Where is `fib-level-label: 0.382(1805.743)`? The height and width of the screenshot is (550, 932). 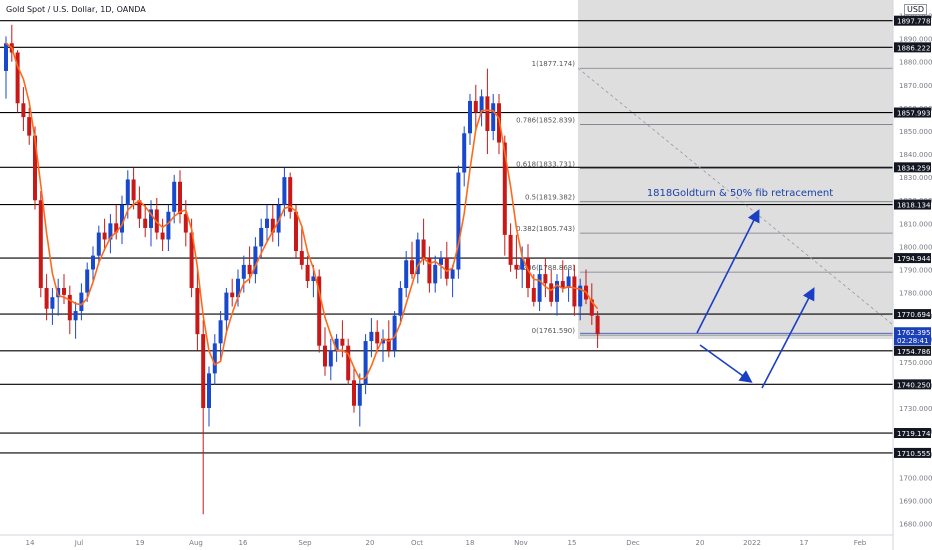
fib-level-label: 0.382(1805.743) is located at coordinates (545, 229).